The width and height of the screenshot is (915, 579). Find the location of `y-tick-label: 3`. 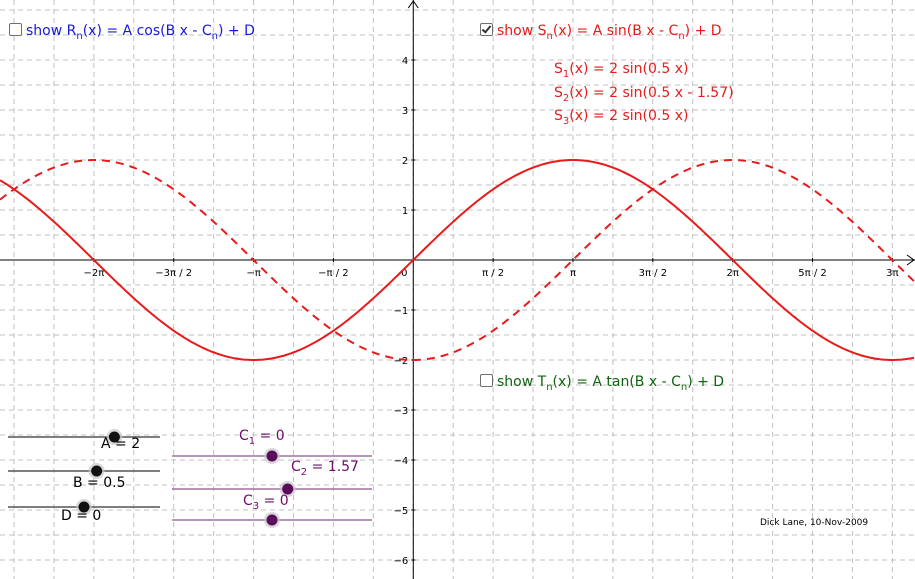

y-tick-label: 3 is located at coordinates (405, 111).